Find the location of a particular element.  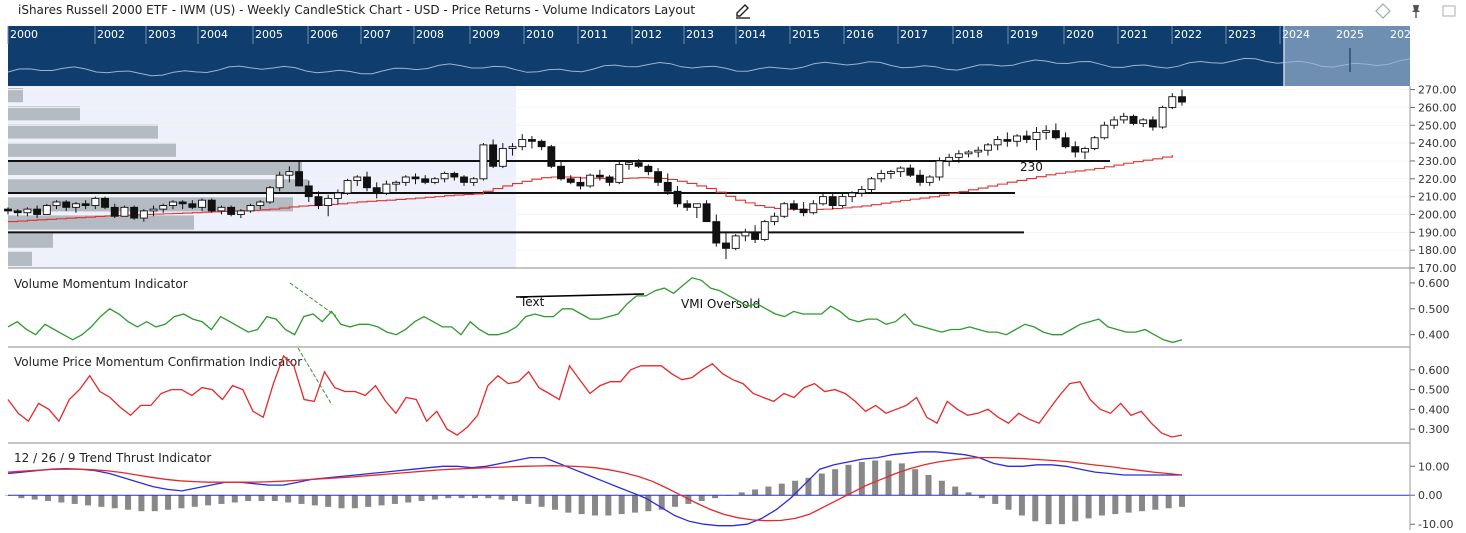

price-tick-label: 240.00 is located at coordinates (1437, 143).